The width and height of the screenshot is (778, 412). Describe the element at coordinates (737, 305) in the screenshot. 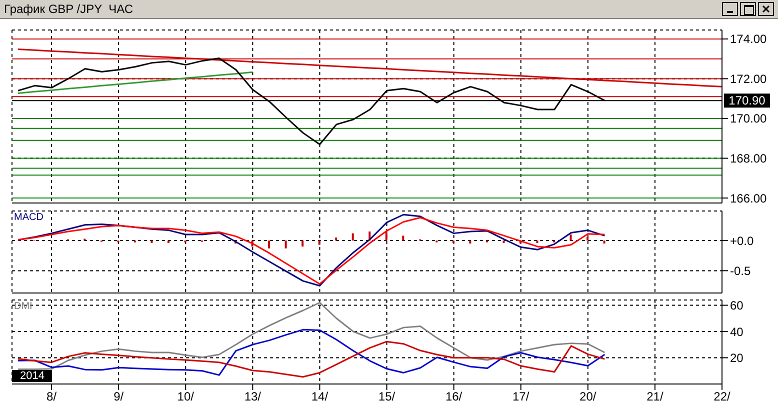

I see `y-tick-label: 60` at that location.